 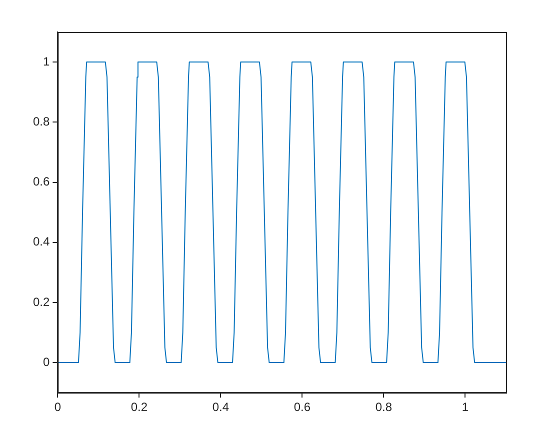 I want to click on y-tick-label: 0.8, so click(x=41, y=121).